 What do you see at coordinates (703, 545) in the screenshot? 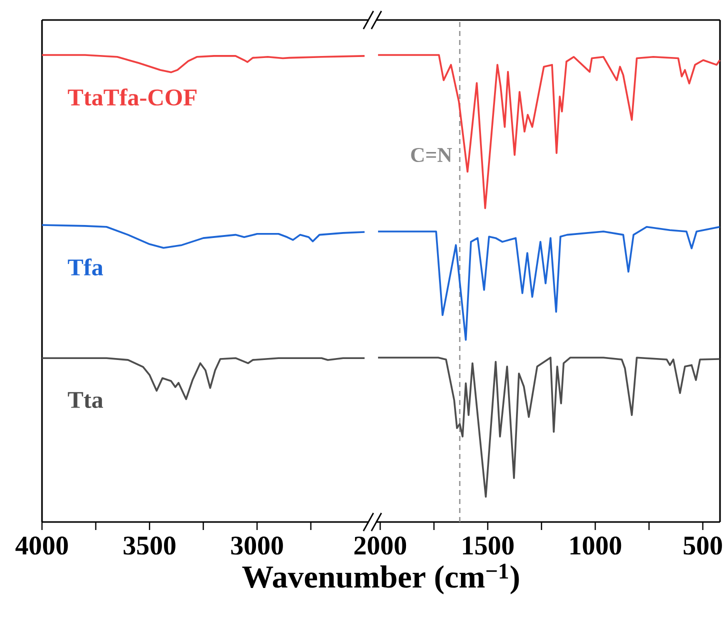
I see `x-tick-label: 500` at bounding box center [703, 545].